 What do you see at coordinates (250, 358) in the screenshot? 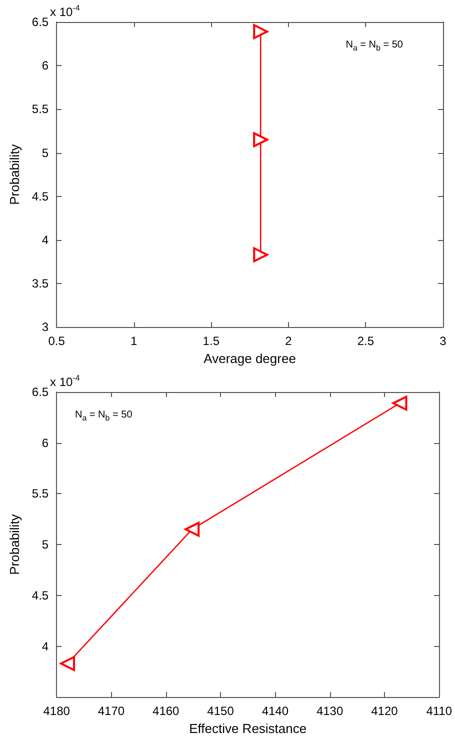
I see `x-axis-title: Average degree` at bounding box center [250, 358].